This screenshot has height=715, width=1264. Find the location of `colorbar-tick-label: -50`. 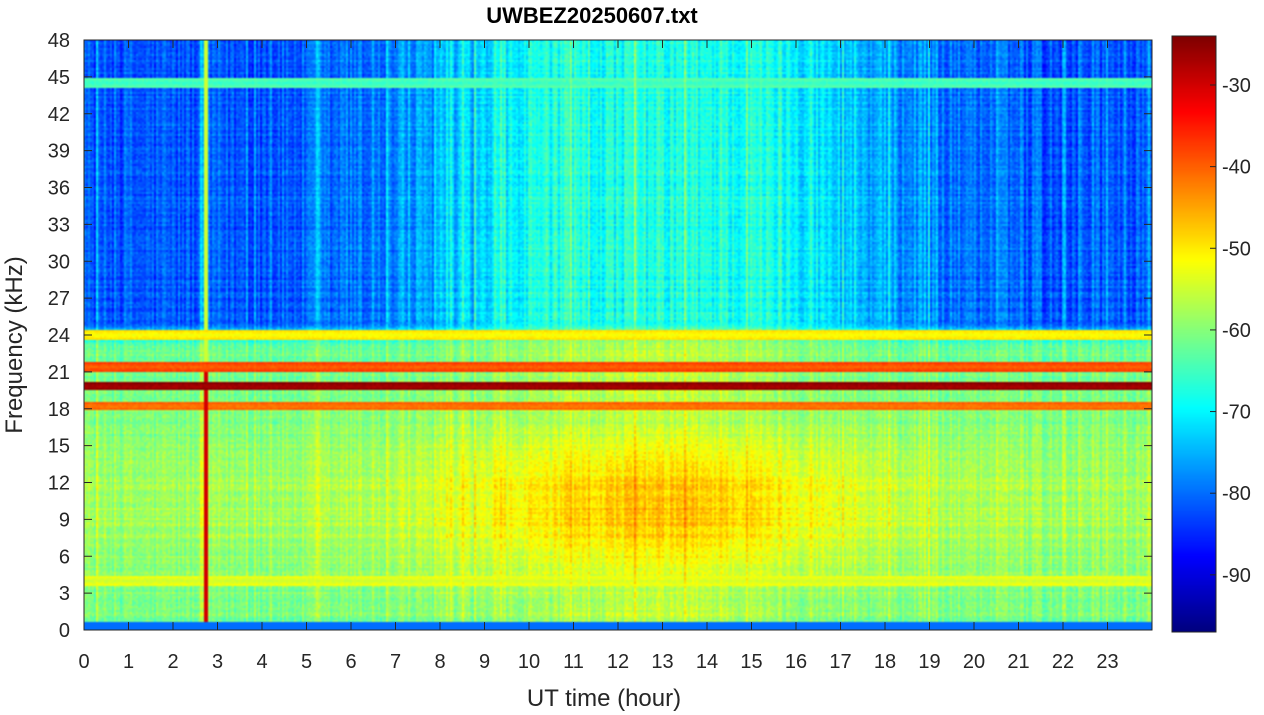

colorbar-tick-label: -50 is located at coordinates (1236, 249).